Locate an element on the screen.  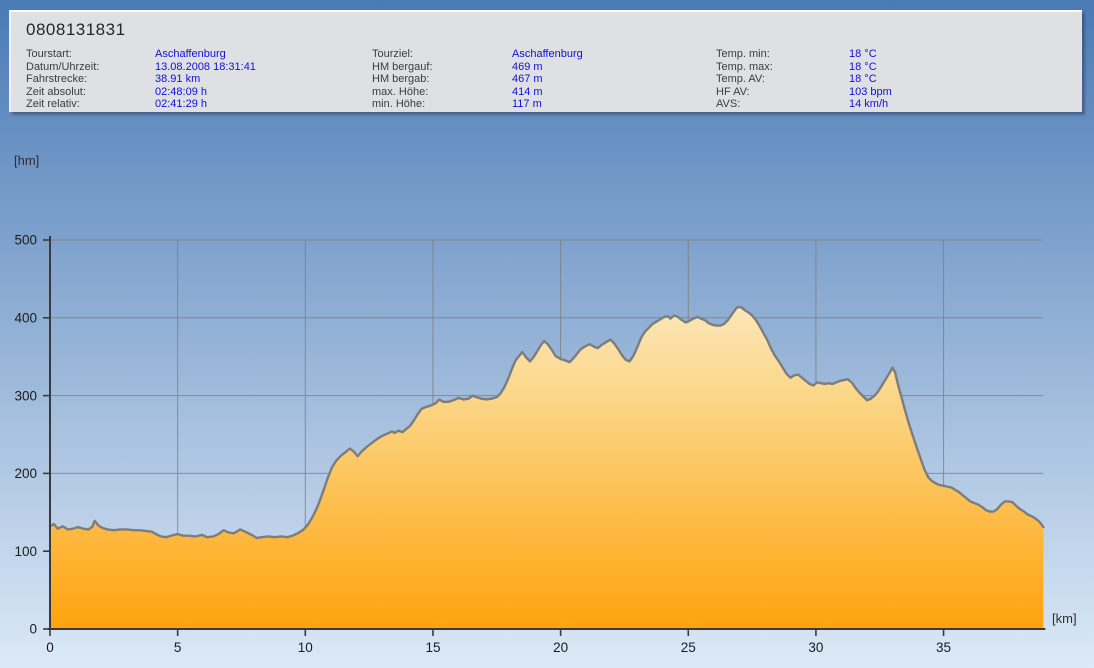
summary-row: HM bergab: 467 m is located at coordinates (477, 79).